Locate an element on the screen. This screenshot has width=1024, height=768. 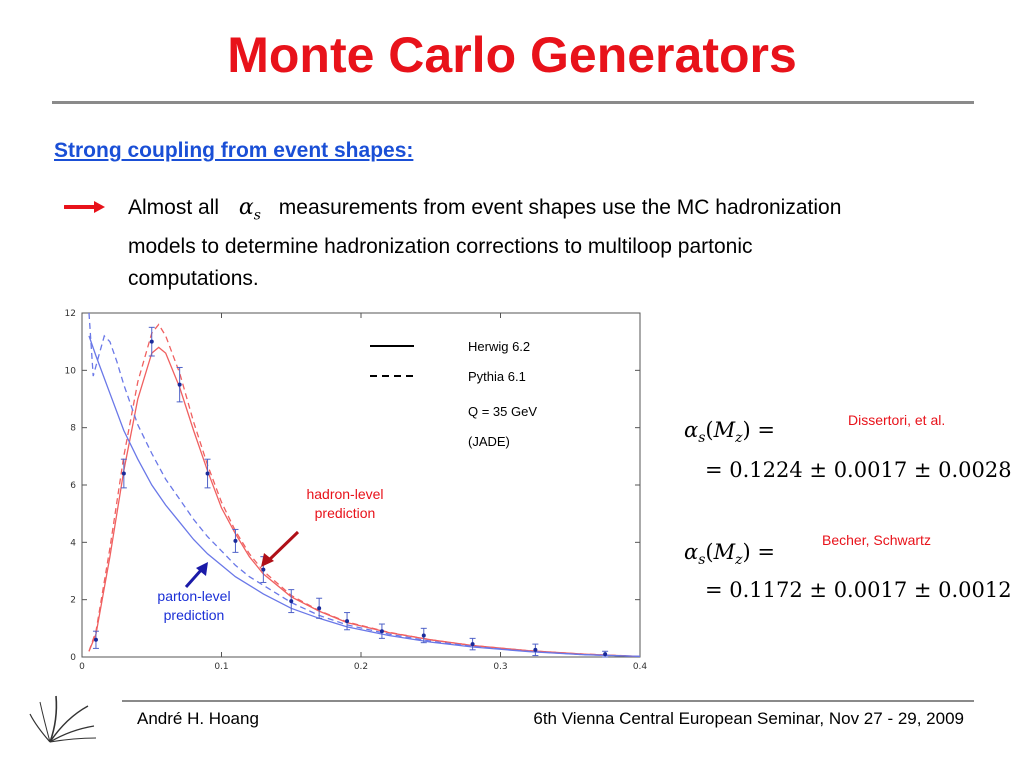
footer-divider is located at coordinates (548, 701).